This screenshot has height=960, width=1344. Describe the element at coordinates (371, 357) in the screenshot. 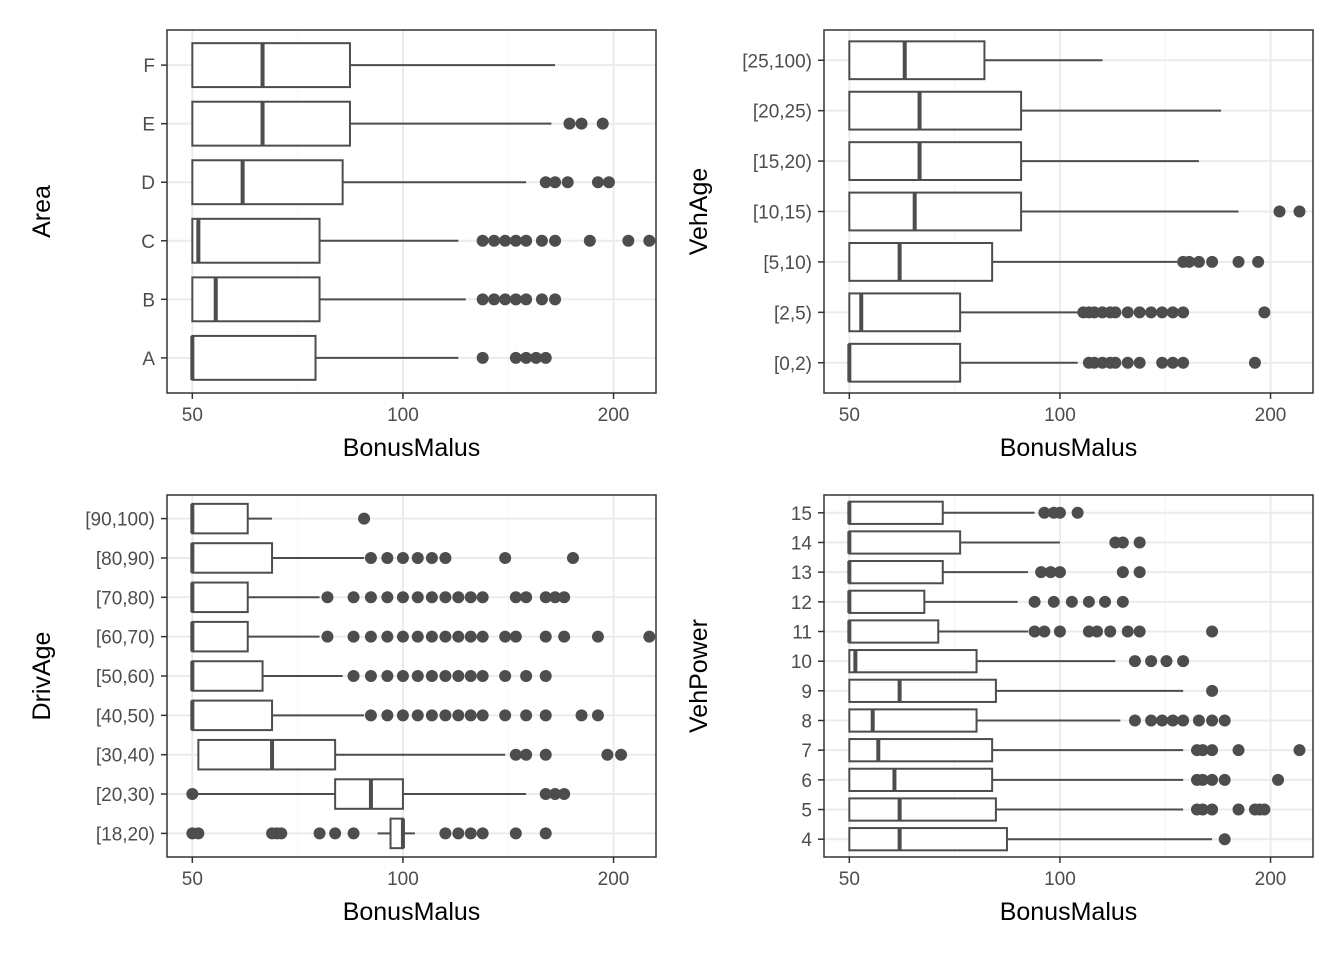

I see `box-A` at that location.